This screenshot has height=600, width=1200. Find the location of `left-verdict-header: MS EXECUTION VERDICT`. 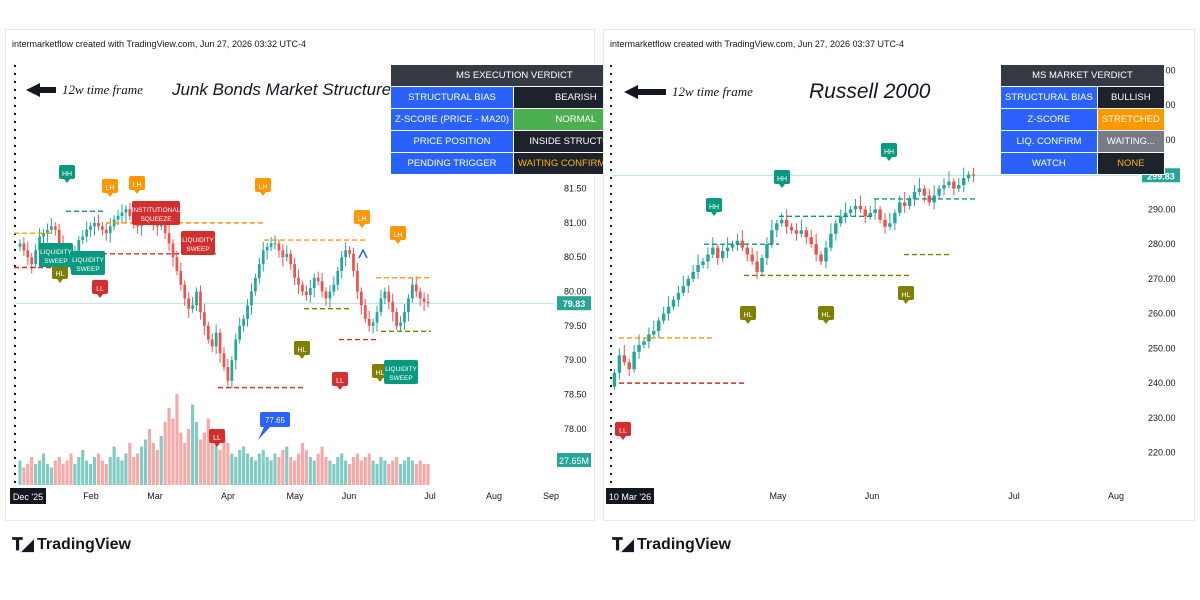

left-verdict-header: MS EXECUTION VERDICT is located at coordinates (514, 75).